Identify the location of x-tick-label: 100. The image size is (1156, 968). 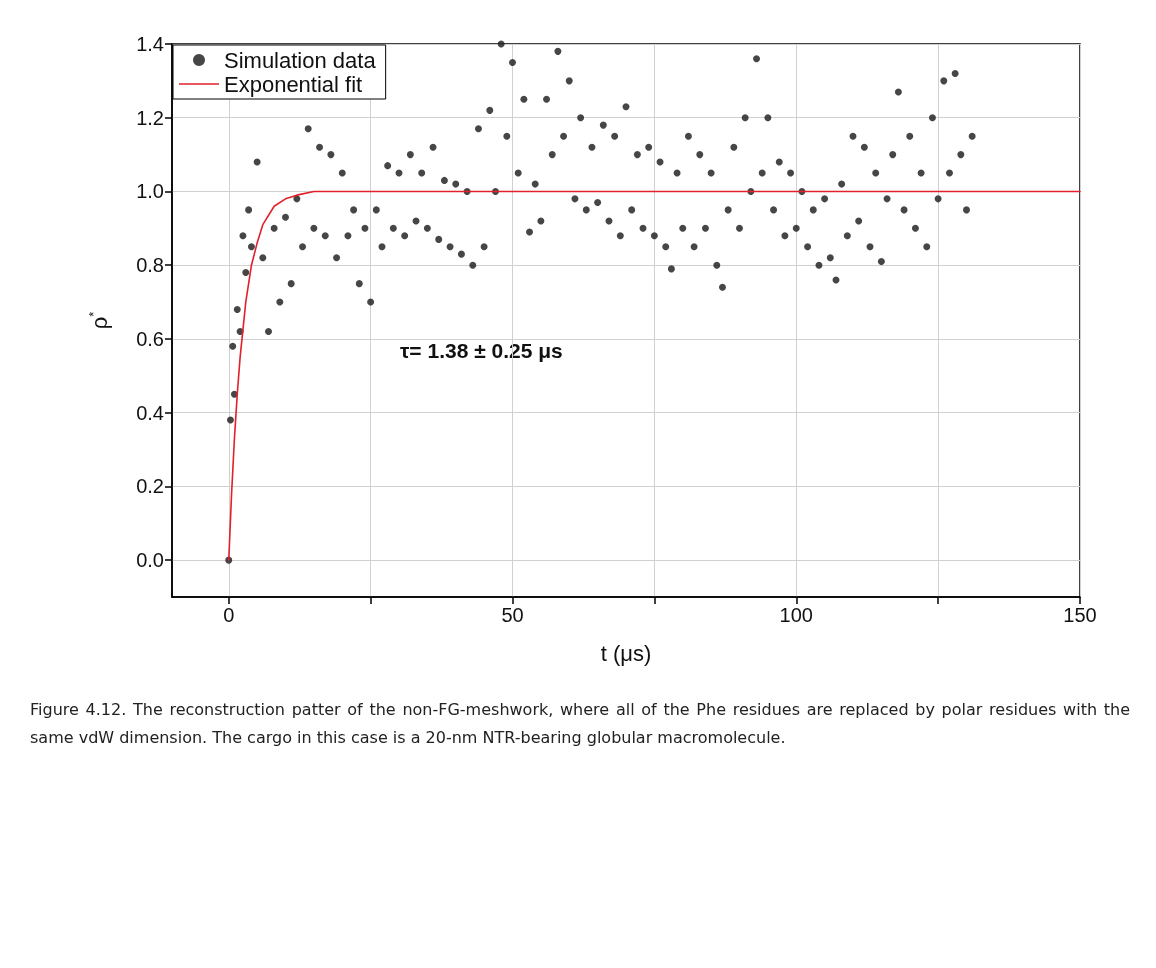
(796, 615).